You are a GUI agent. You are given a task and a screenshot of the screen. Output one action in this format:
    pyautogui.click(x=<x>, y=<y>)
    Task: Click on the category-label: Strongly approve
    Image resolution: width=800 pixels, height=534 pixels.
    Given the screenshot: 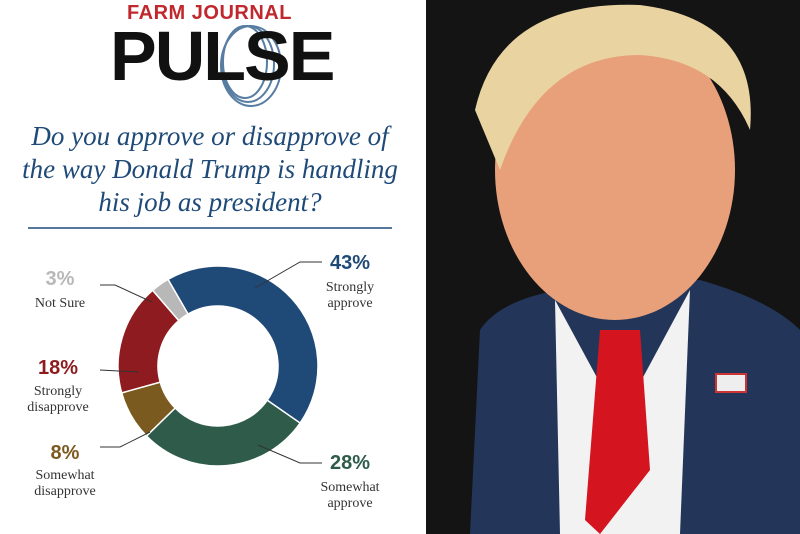 What is the action you would take?
    pyautogui.click(x=350, y=295)
    